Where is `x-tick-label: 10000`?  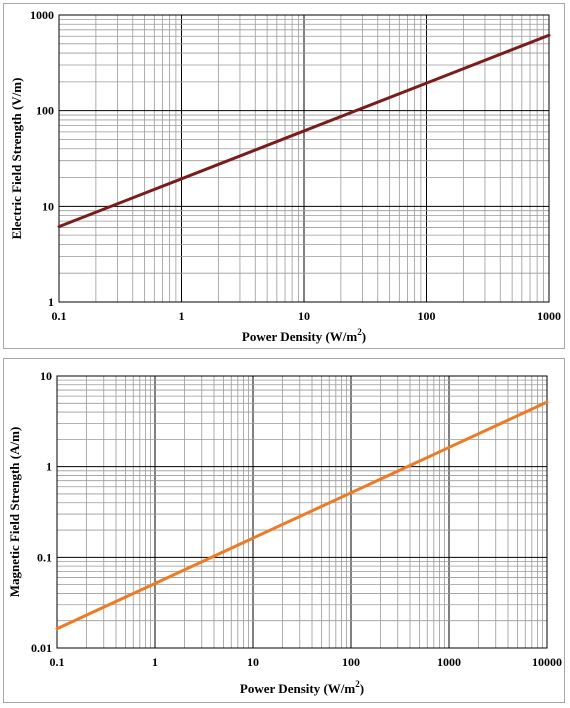
x-tick-label: 10000 is located at coordinates (547, 662).